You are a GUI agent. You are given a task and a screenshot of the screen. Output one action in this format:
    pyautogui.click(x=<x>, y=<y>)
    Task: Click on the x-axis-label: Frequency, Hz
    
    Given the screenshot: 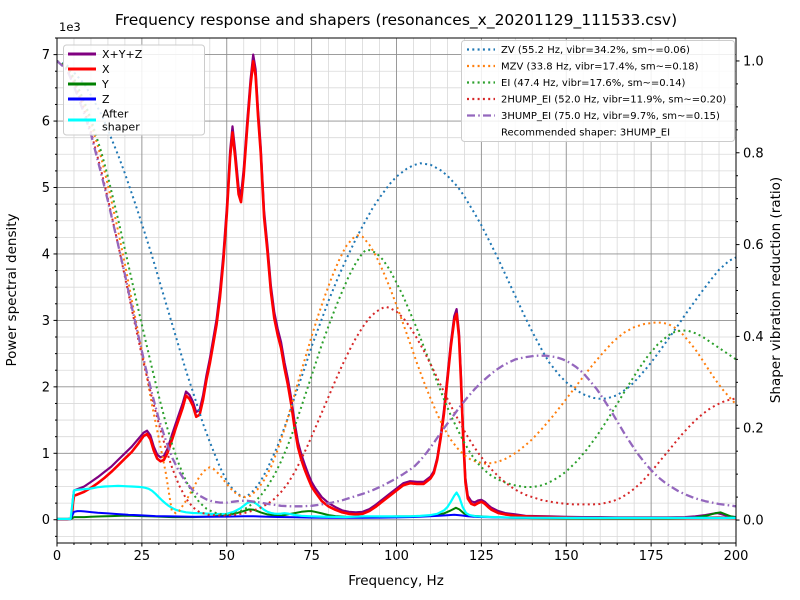 What is the action you would take?
    pyautogui.click(x=396, y=581)
    